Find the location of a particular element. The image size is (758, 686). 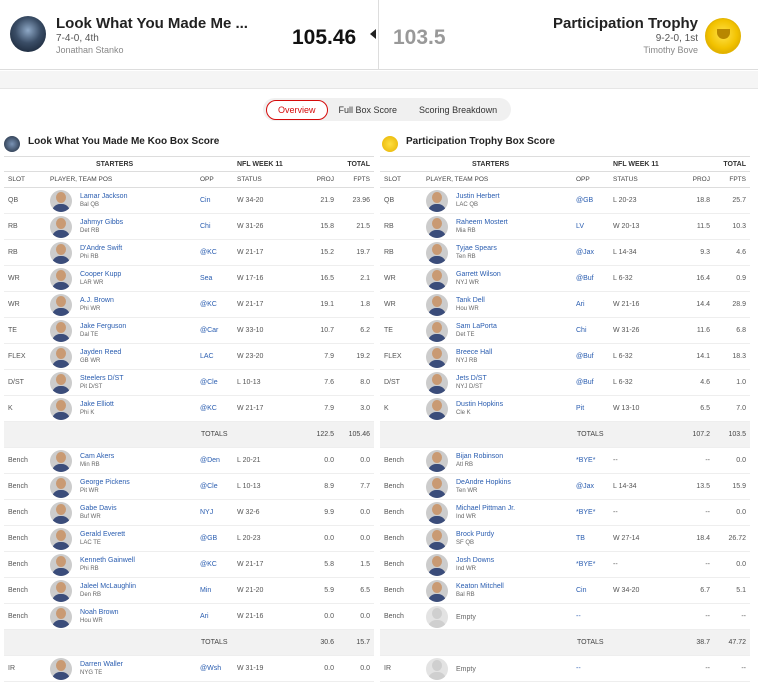

table-row: RB Tyjae Spears Ten RB @Jax L 14-34 9.3 4.6 is located at coordinates (565, 253).